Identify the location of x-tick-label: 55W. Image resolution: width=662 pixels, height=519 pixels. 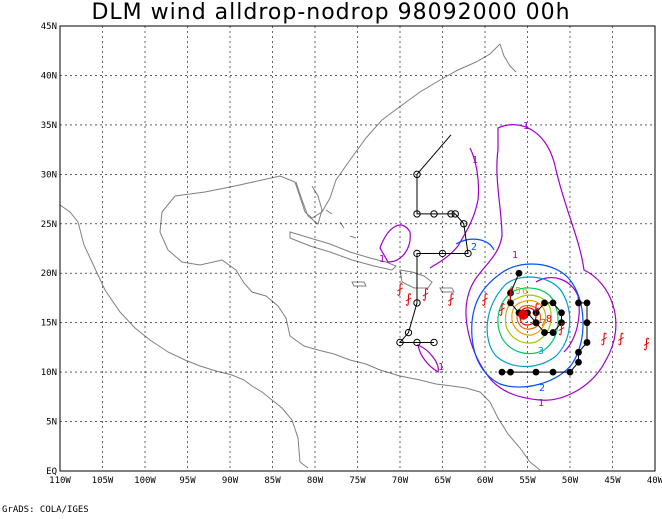
(527, 481).